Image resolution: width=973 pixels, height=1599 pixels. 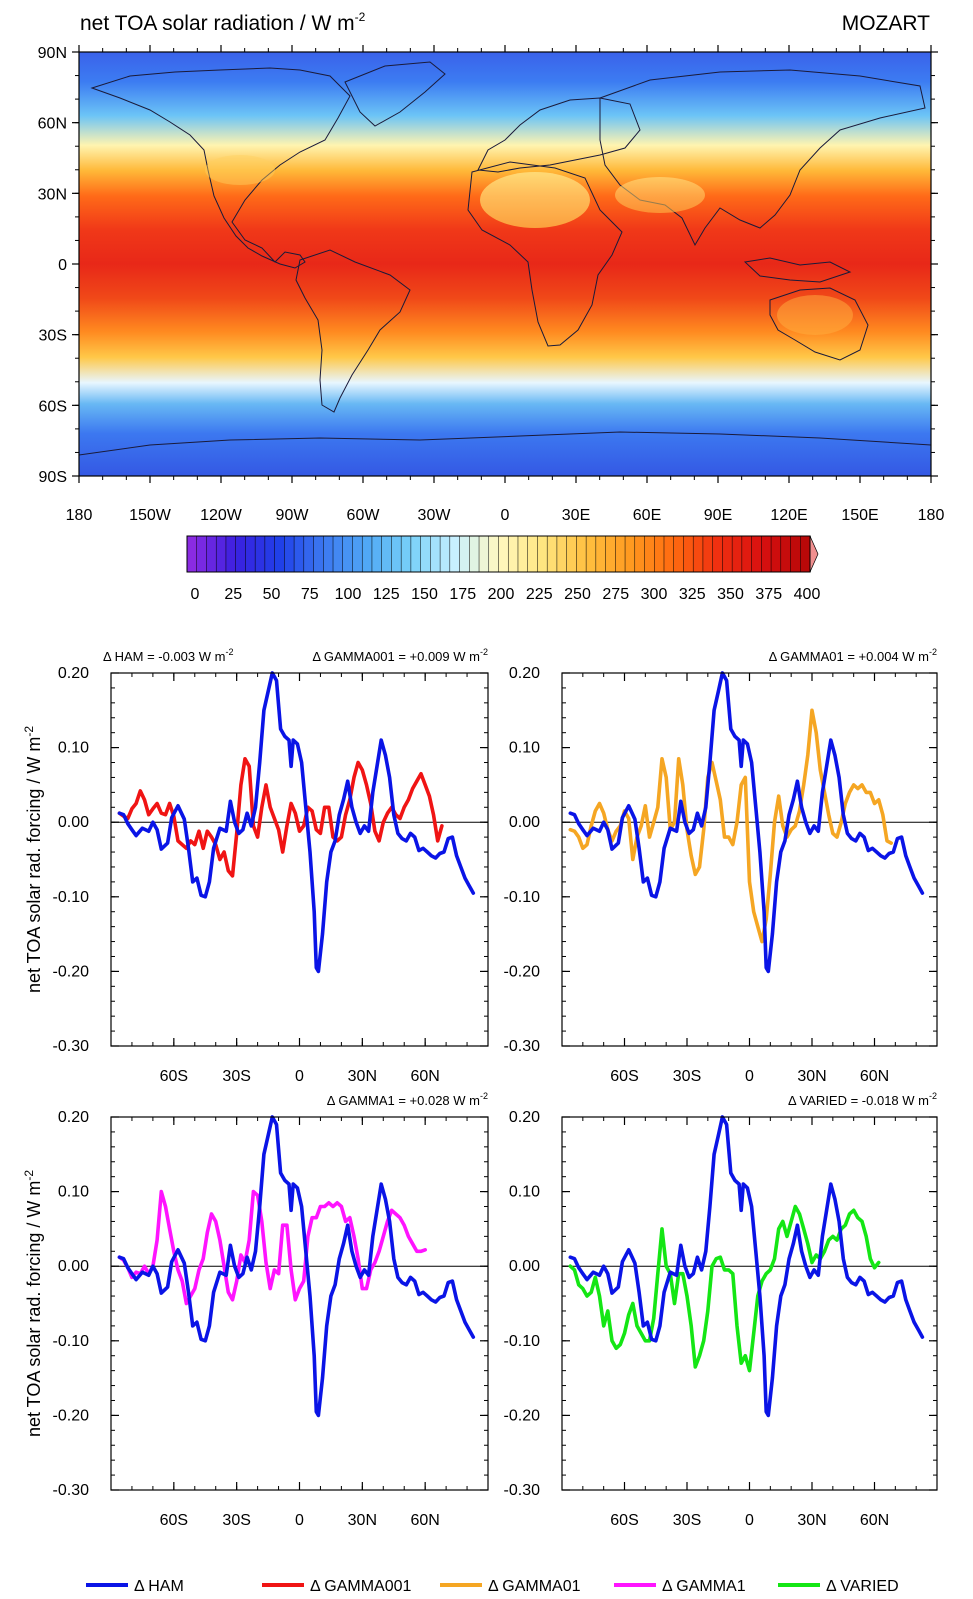 What do you see at coordinates (240, 170) in the screenshot?
I see `na-patch` at bounding box center [240, 170].